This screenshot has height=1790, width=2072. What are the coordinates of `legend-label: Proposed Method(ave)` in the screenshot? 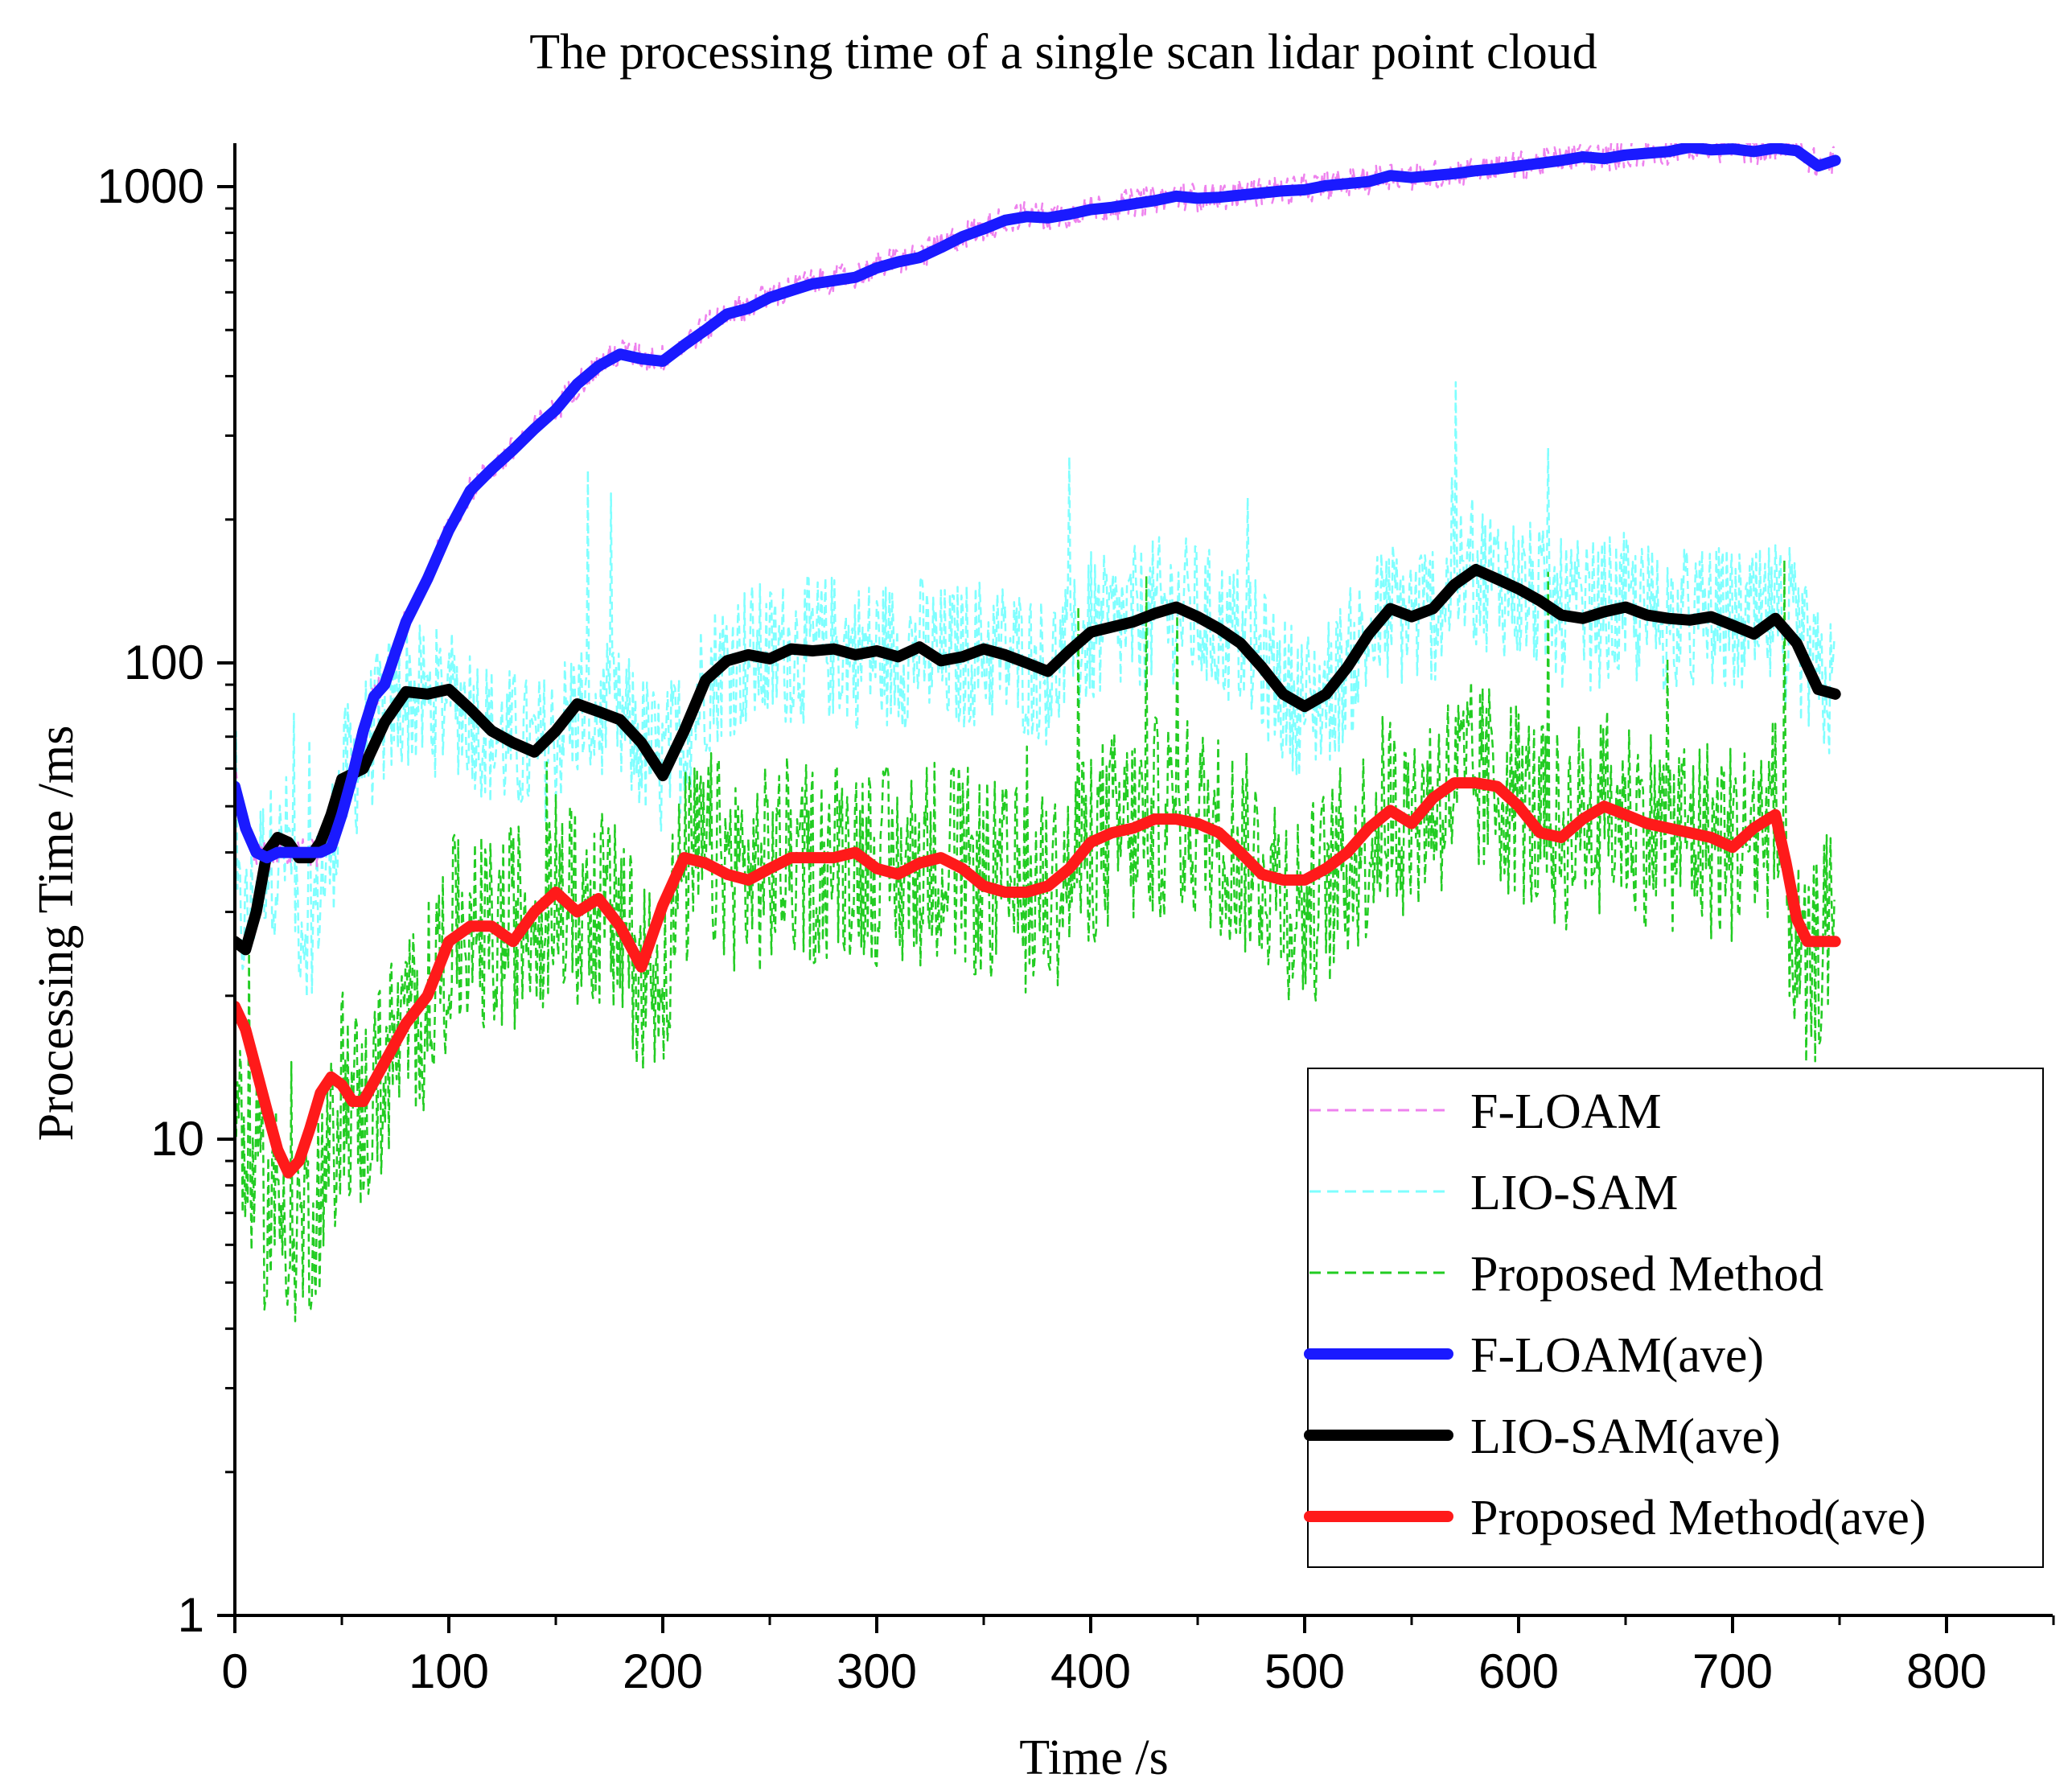 It's located at (1698, 1518).